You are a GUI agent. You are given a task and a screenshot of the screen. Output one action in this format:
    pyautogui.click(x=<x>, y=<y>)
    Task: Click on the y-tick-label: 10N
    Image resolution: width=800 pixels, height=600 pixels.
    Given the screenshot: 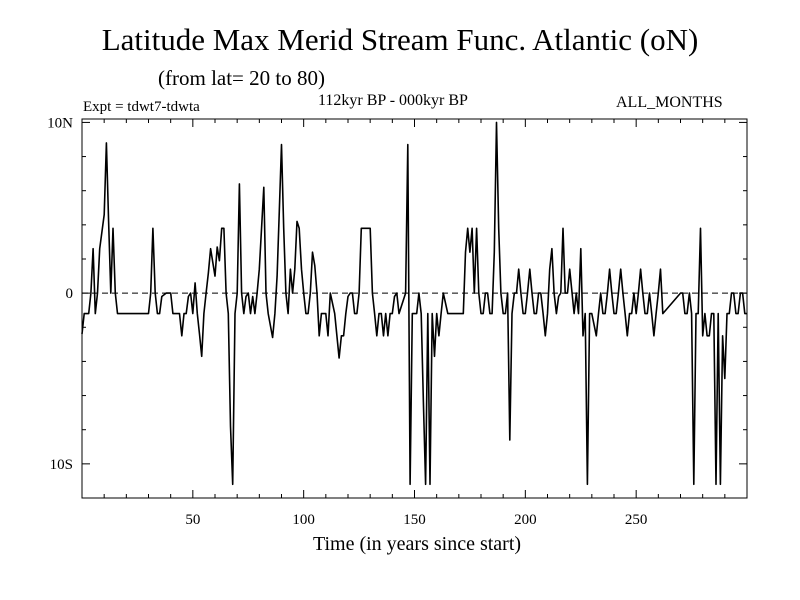 What is the action you would take?
    pyautogui.click(x=60, y=123)
    